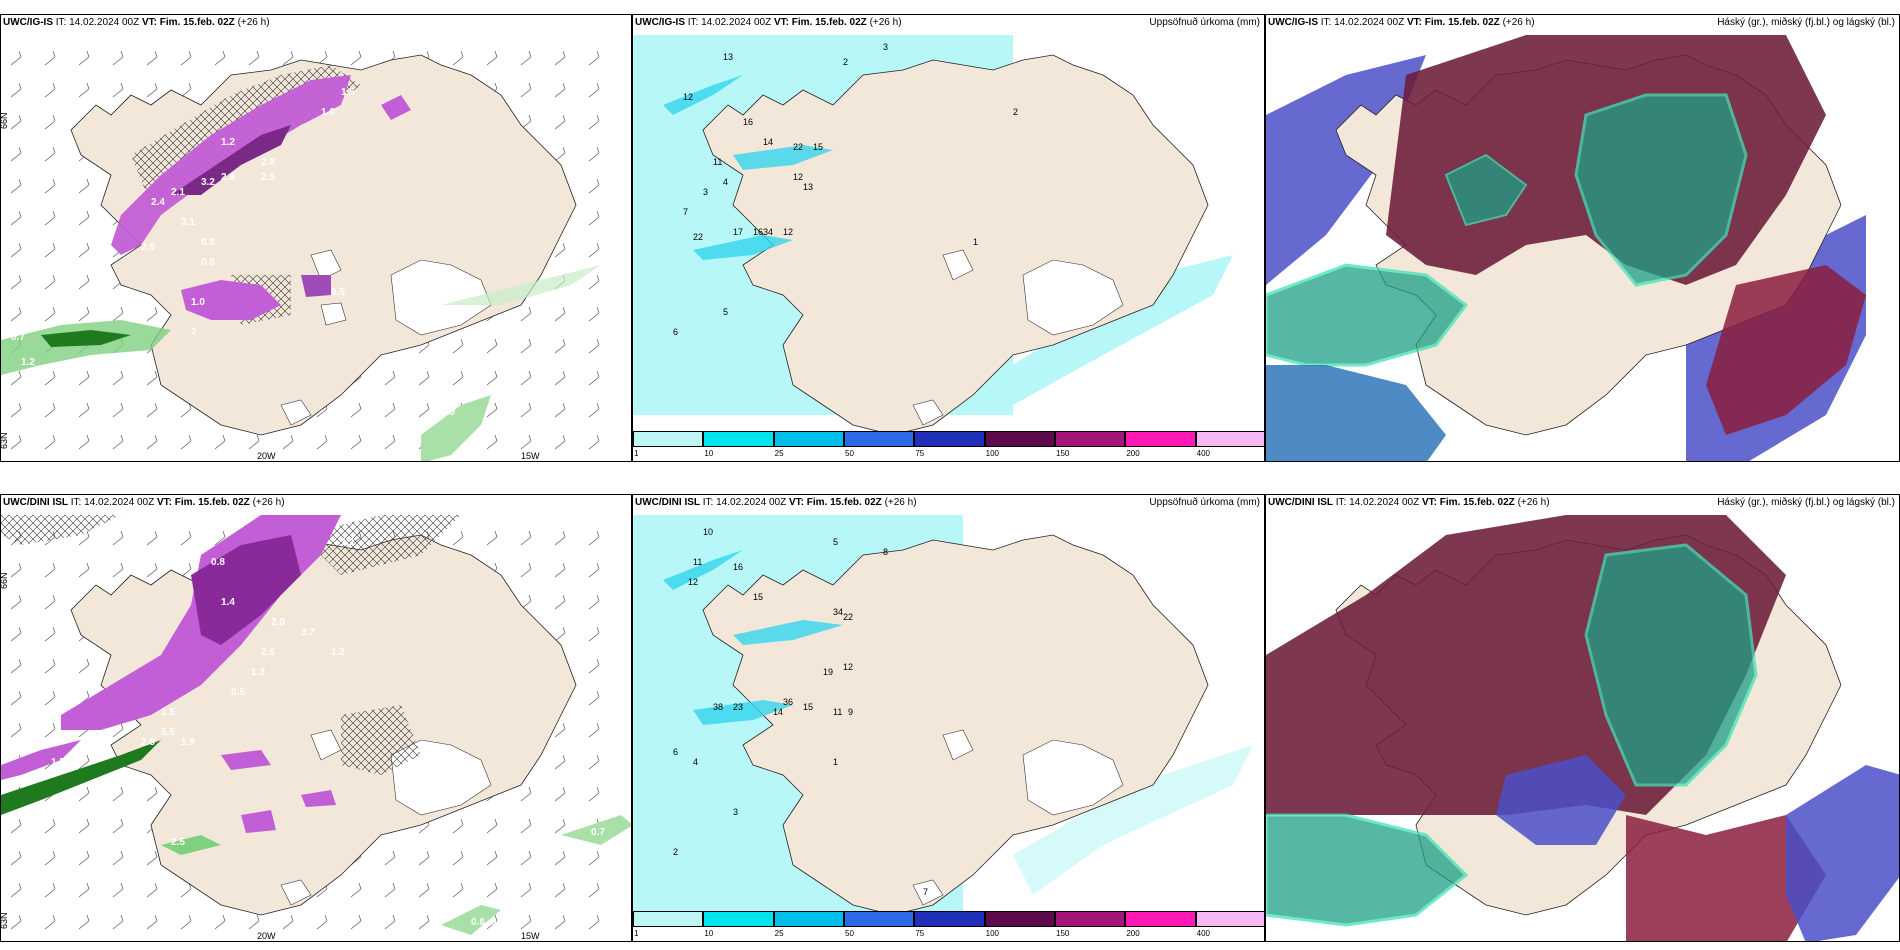 The height and width of the screenshot is (950, 1900). I want to click on init-time: IT: 14.02.2024 00Z, so click(112, 502).